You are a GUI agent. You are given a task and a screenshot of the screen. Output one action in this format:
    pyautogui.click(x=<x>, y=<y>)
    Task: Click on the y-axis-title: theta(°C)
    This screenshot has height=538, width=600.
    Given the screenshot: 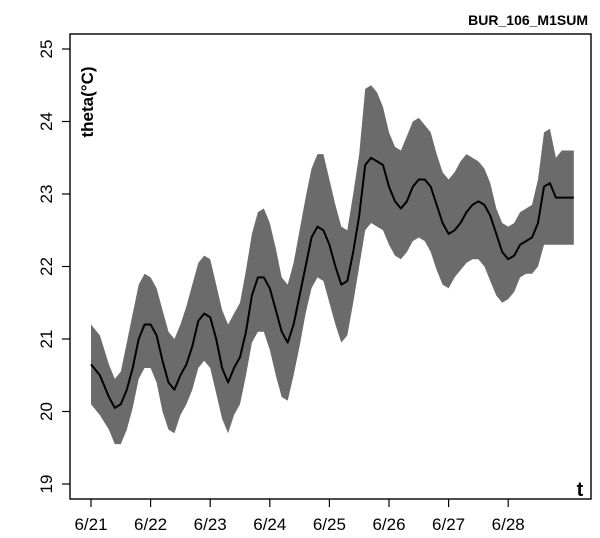 What is the action you would take?
    pyautogui.click(x=87, y=101)
    